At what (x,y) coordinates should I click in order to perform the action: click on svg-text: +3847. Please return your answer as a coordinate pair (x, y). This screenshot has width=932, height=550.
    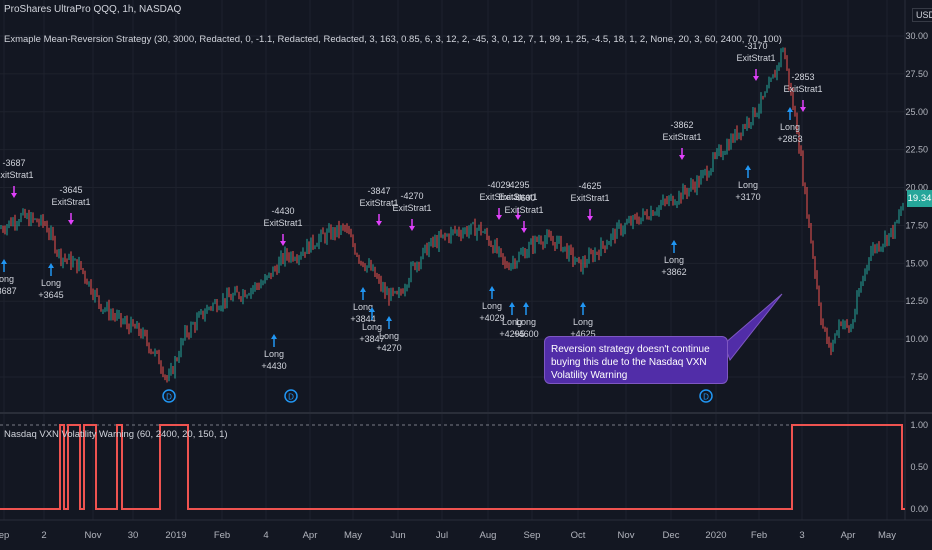
    Looking at the image, I should click on (371, 339).